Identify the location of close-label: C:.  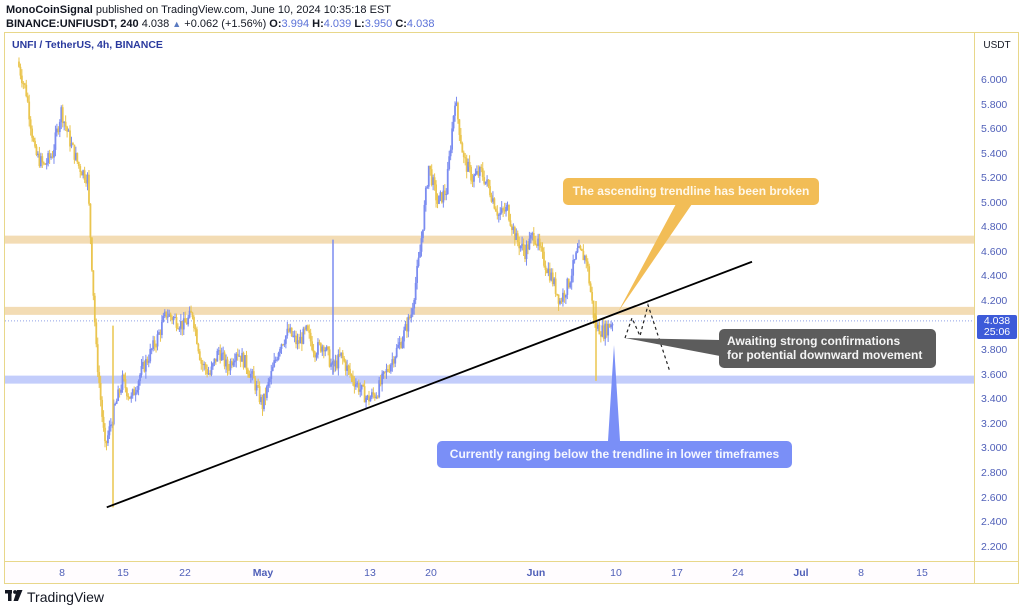
(401, 24).